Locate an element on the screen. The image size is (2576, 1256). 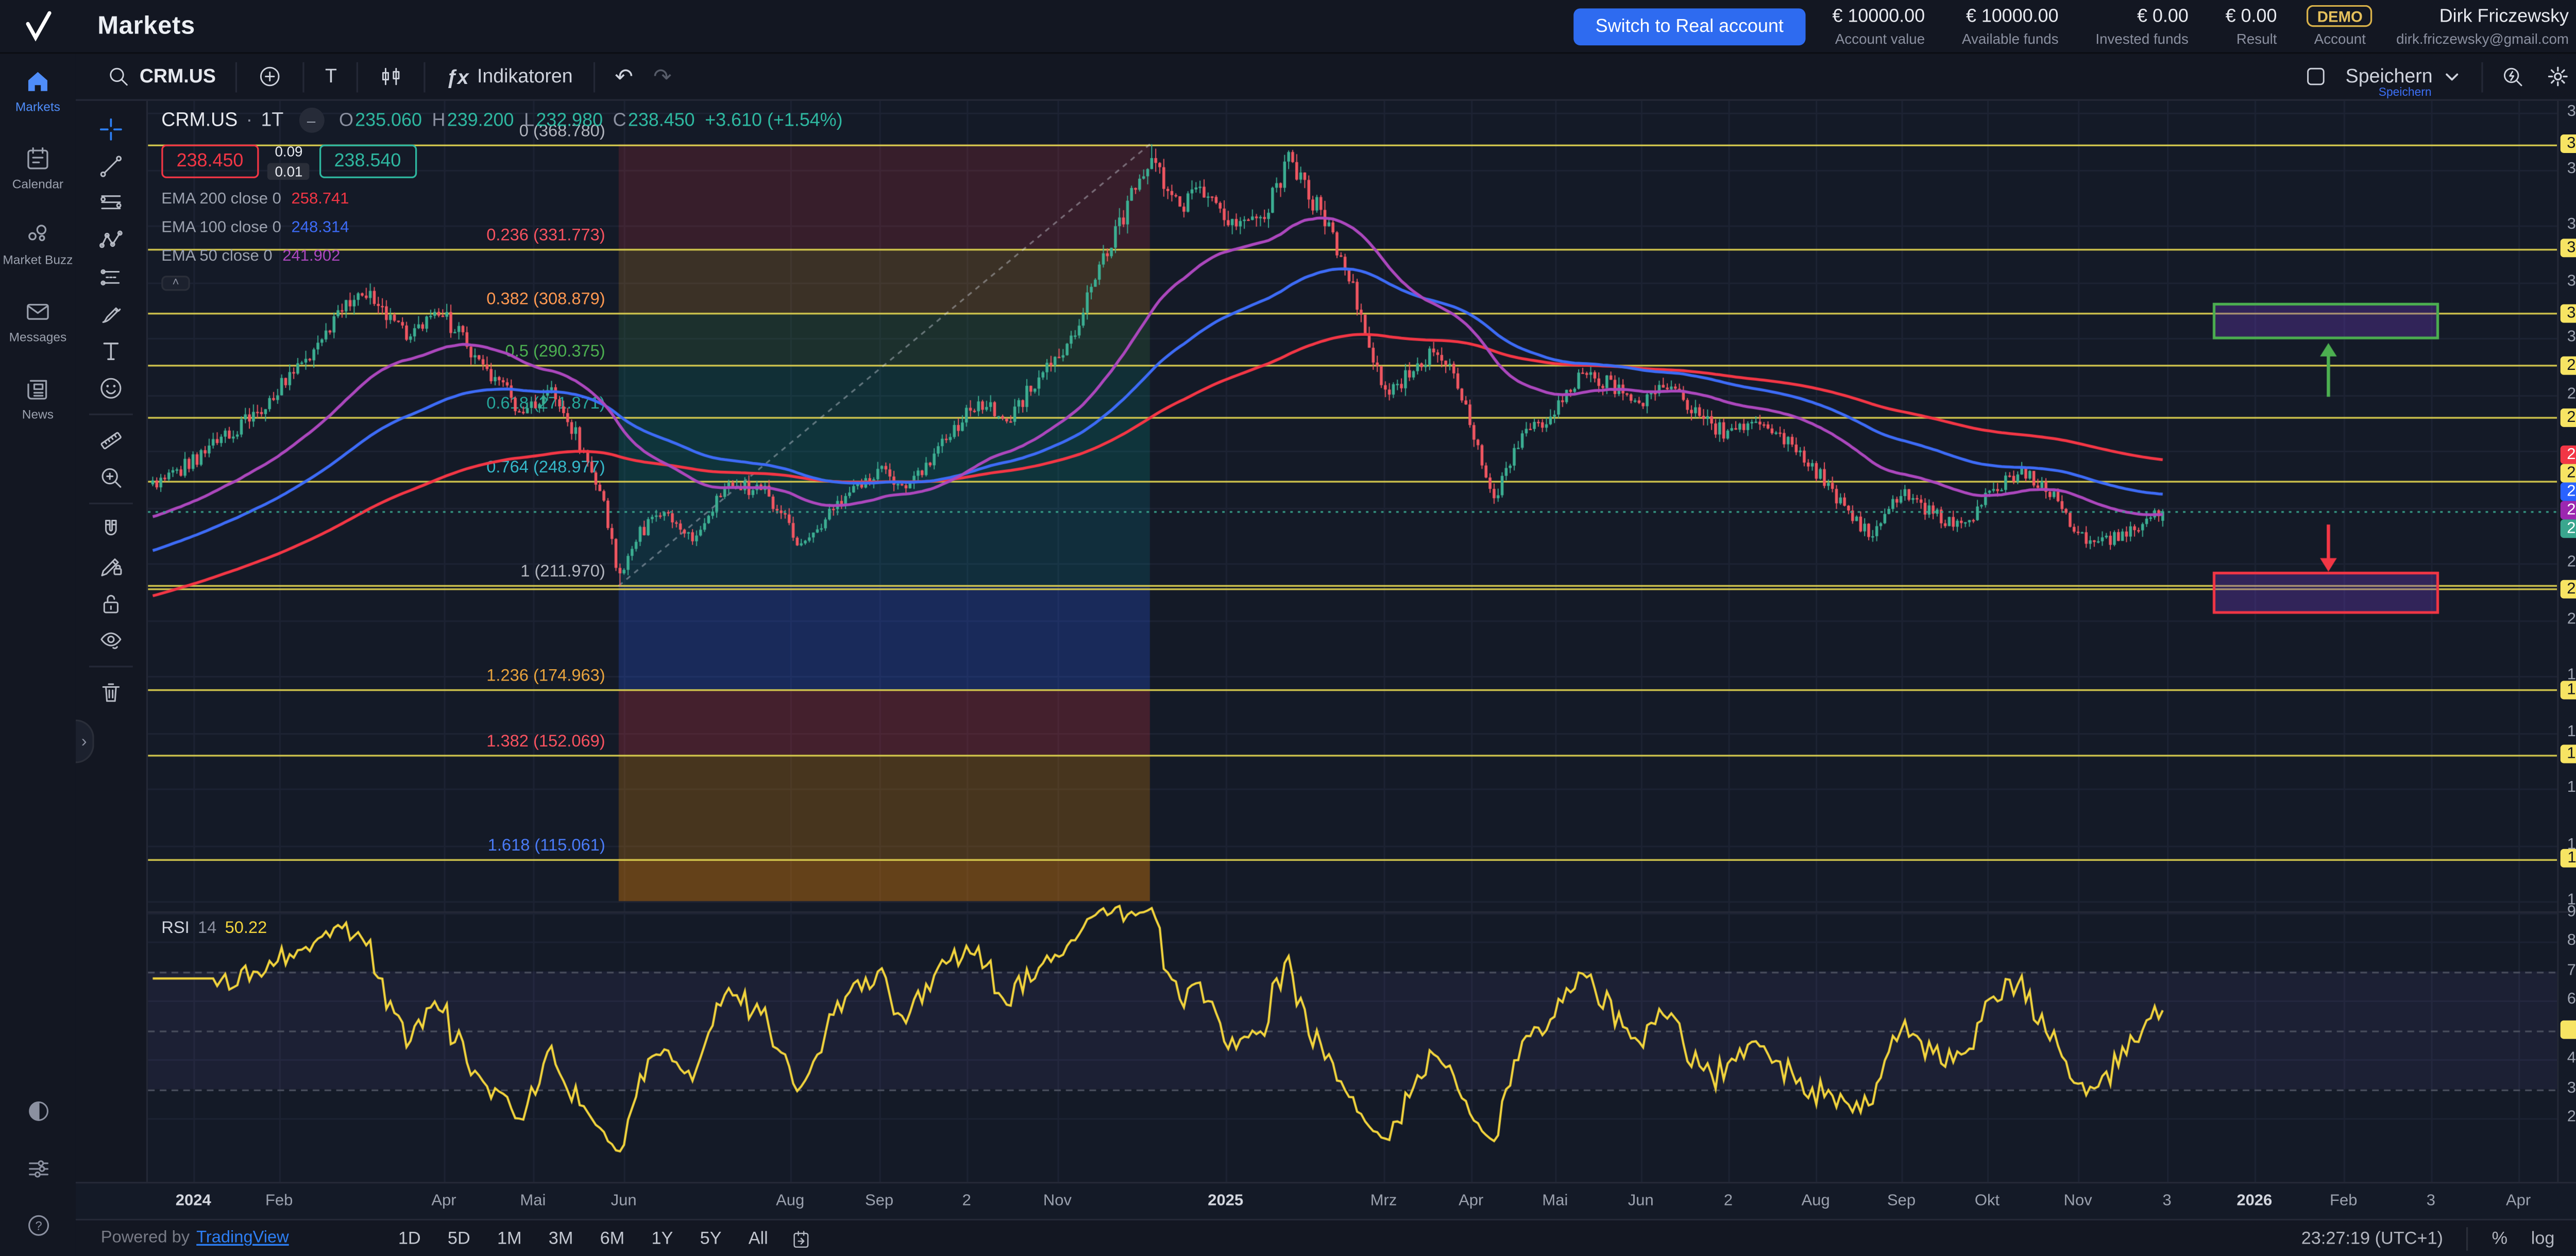
remove-drawings-tool-icon is located at coordinates (111, 692).